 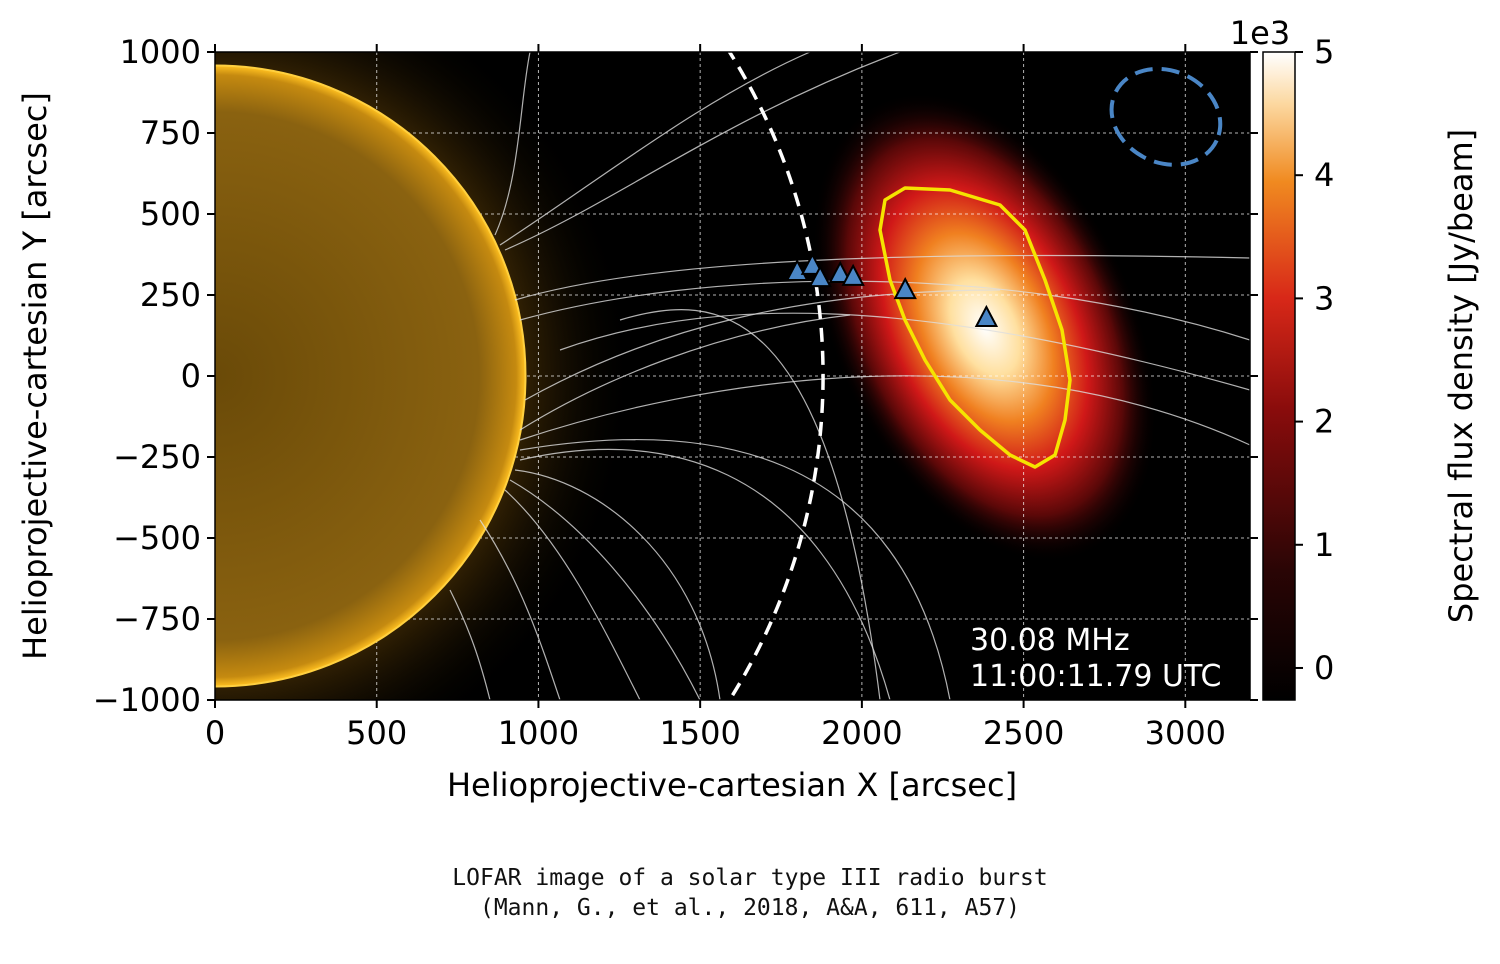 I want to click on x-tick-label: 3000, so click(x=1185, y=733).